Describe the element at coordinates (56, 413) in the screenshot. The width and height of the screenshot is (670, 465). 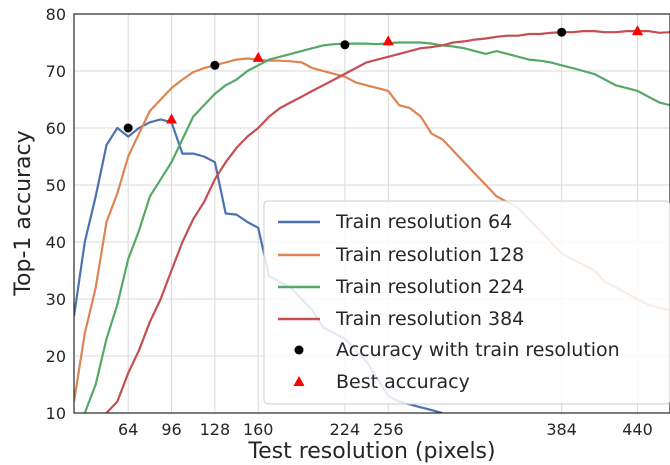
I see `y-tick-10: 10` at that location.